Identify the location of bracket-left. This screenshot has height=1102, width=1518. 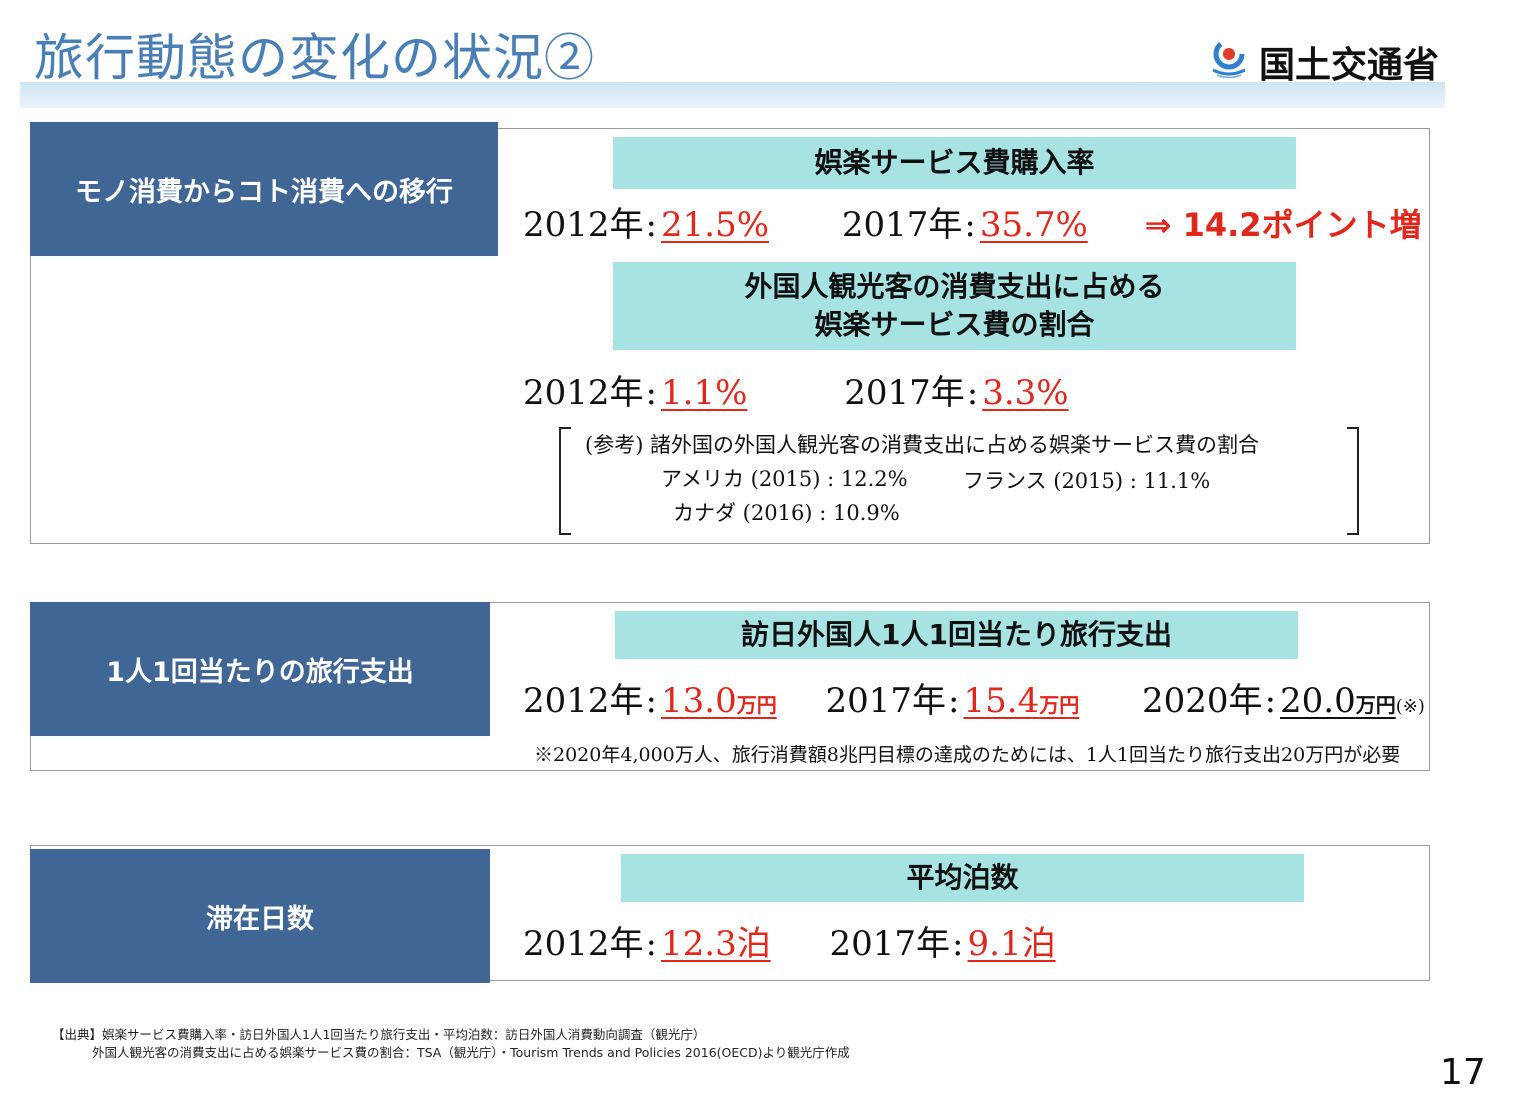
(565, 481).